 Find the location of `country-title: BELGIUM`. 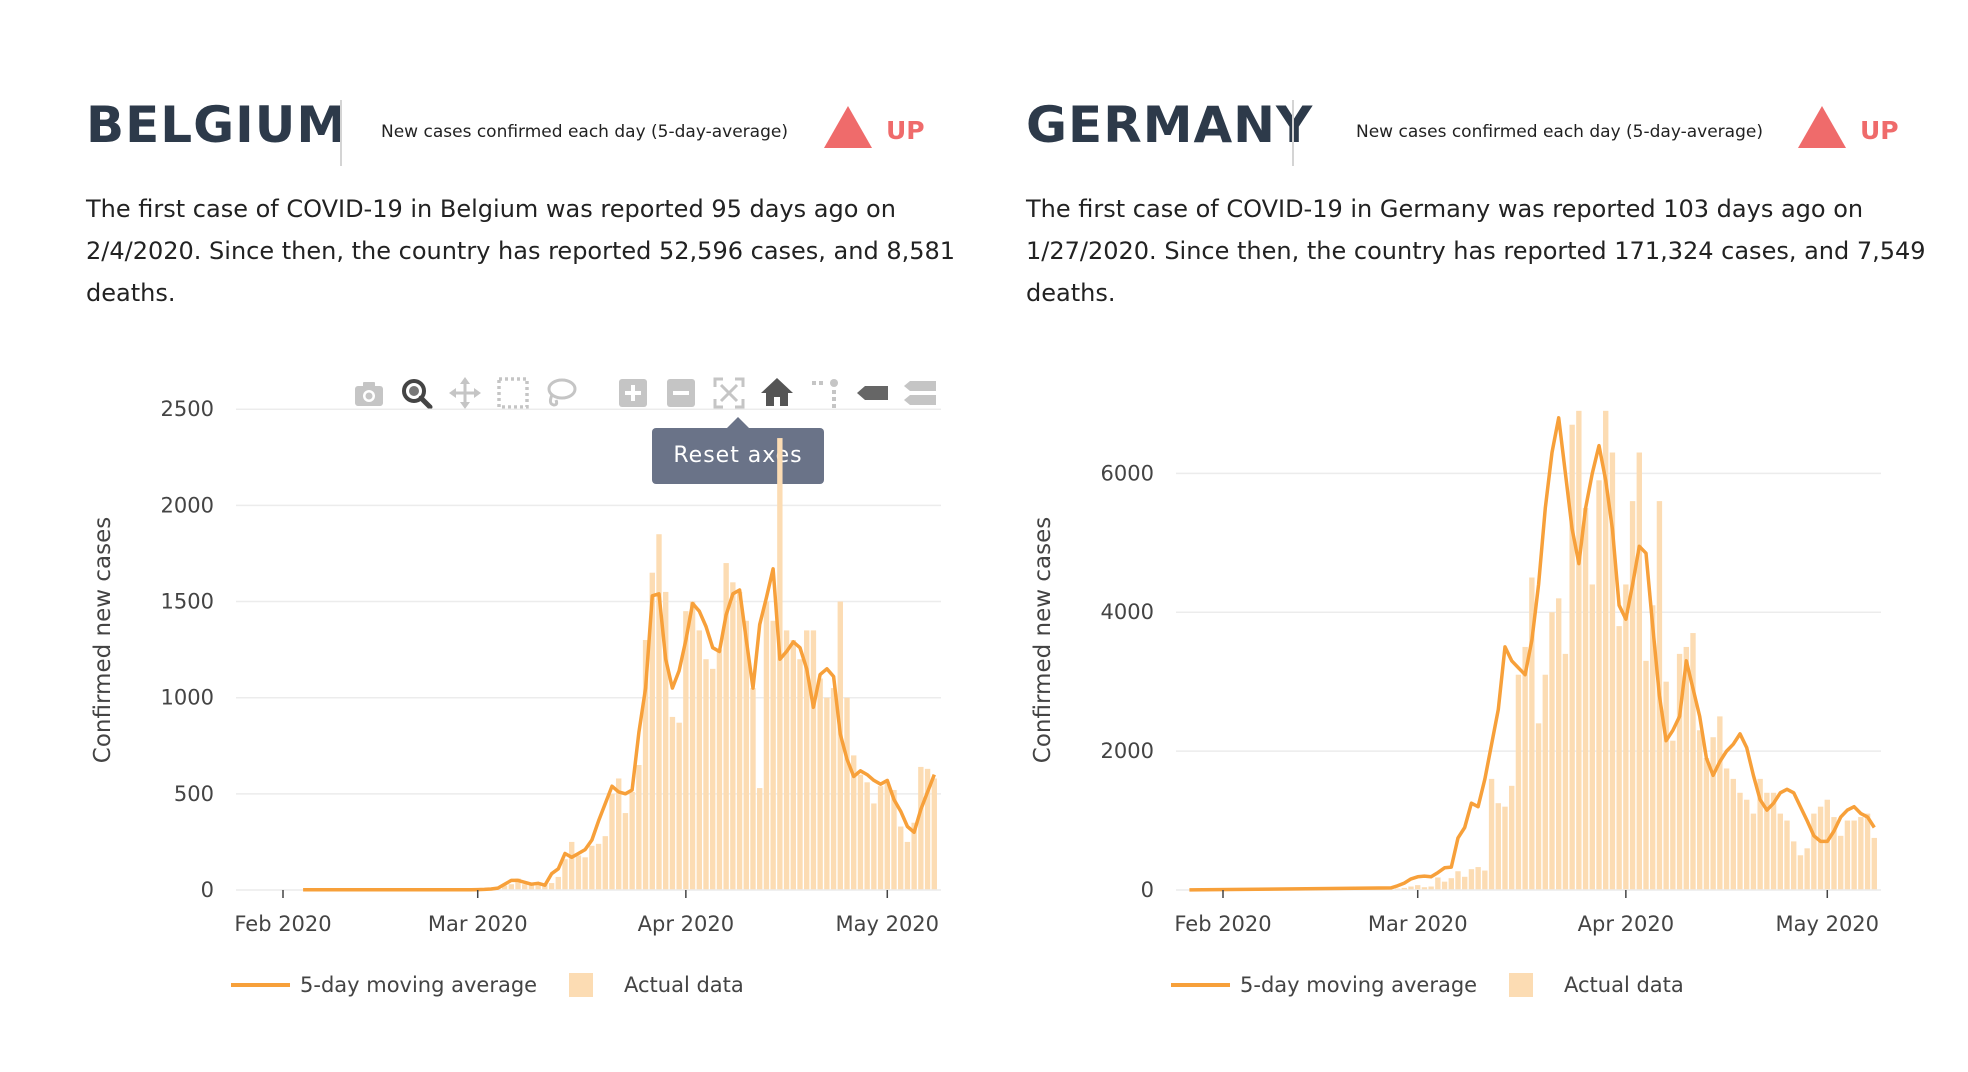

country-title: BELGIUM is located at coordinates (217, 125).